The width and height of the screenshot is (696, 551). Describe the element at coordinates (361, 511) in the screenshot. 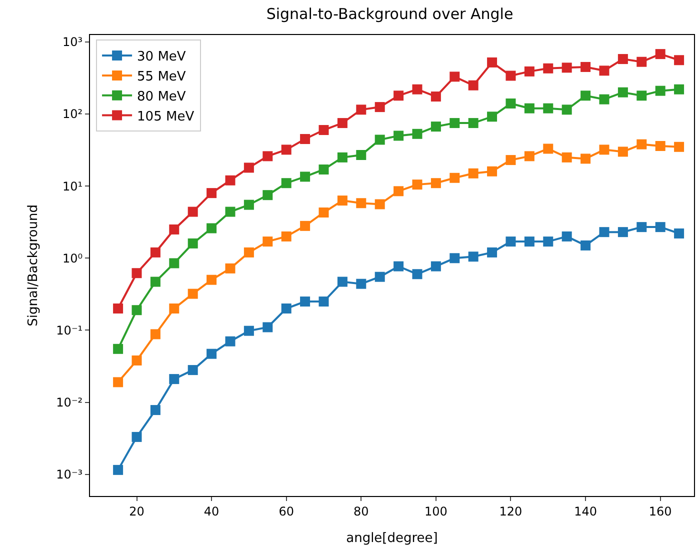

I see `x-tick-label: 80` at that location.